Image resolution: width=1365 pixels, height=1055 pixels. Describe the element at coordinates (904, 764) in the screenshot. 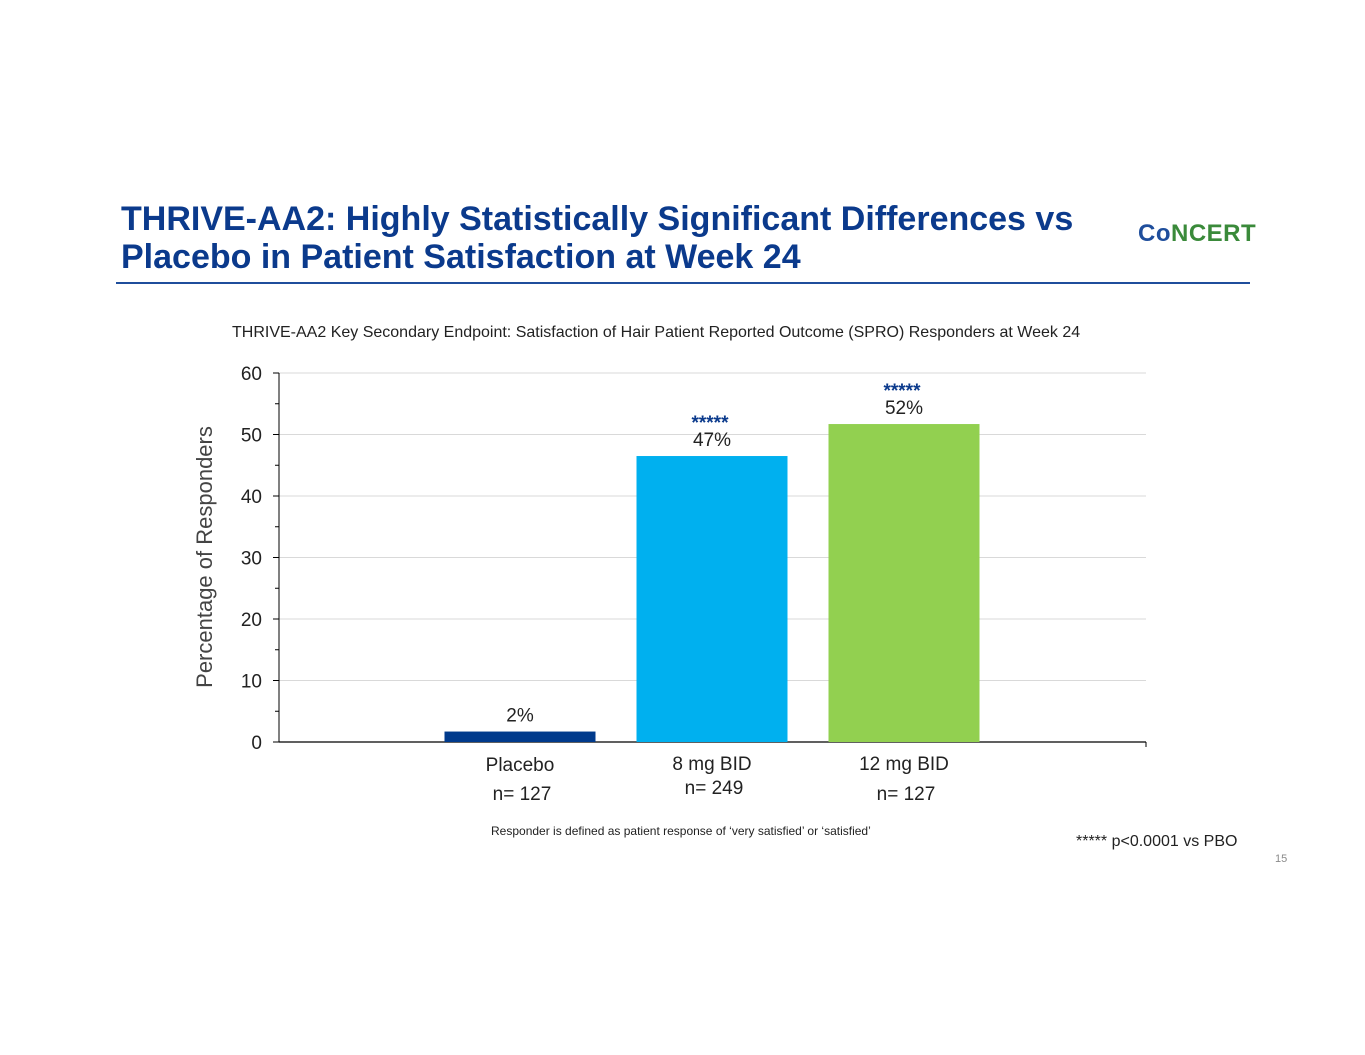

I see `x-category-label: 12 mg BID` at that location.